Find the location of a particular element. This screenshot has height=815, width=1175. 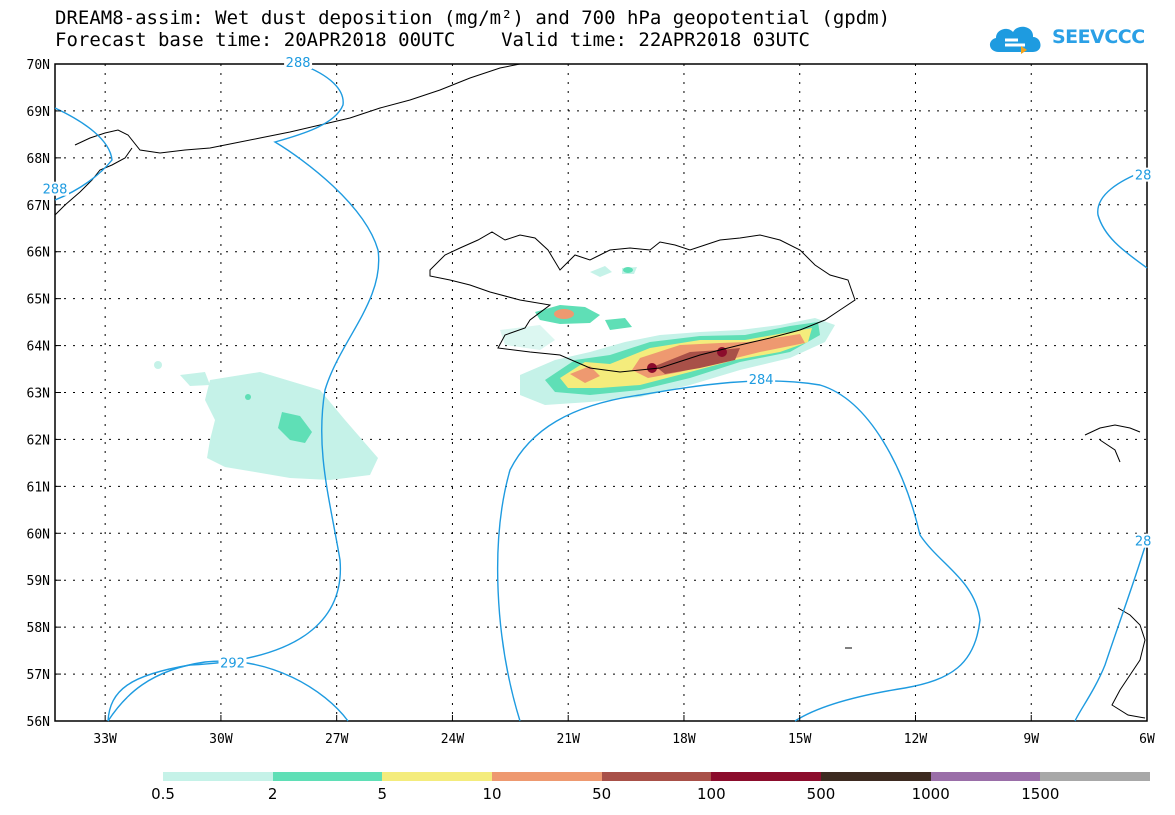

lon-tick-label: 30W is located at coordinates (221, 739).